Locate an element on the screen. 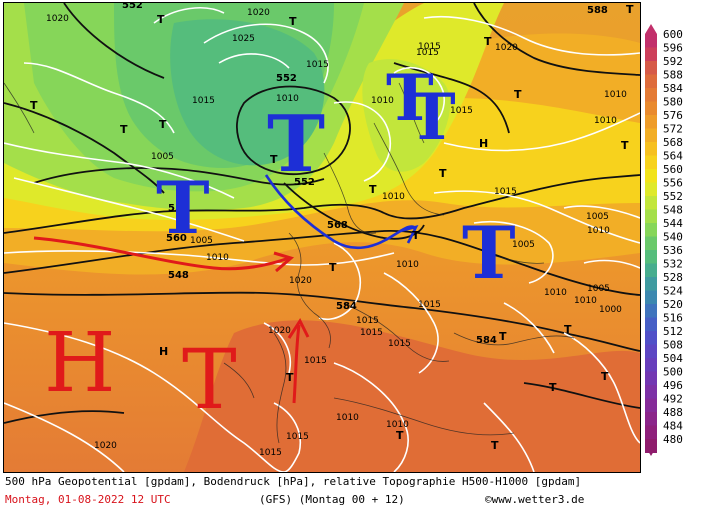  geo-label: 584 is located at coordinates (486, 340).